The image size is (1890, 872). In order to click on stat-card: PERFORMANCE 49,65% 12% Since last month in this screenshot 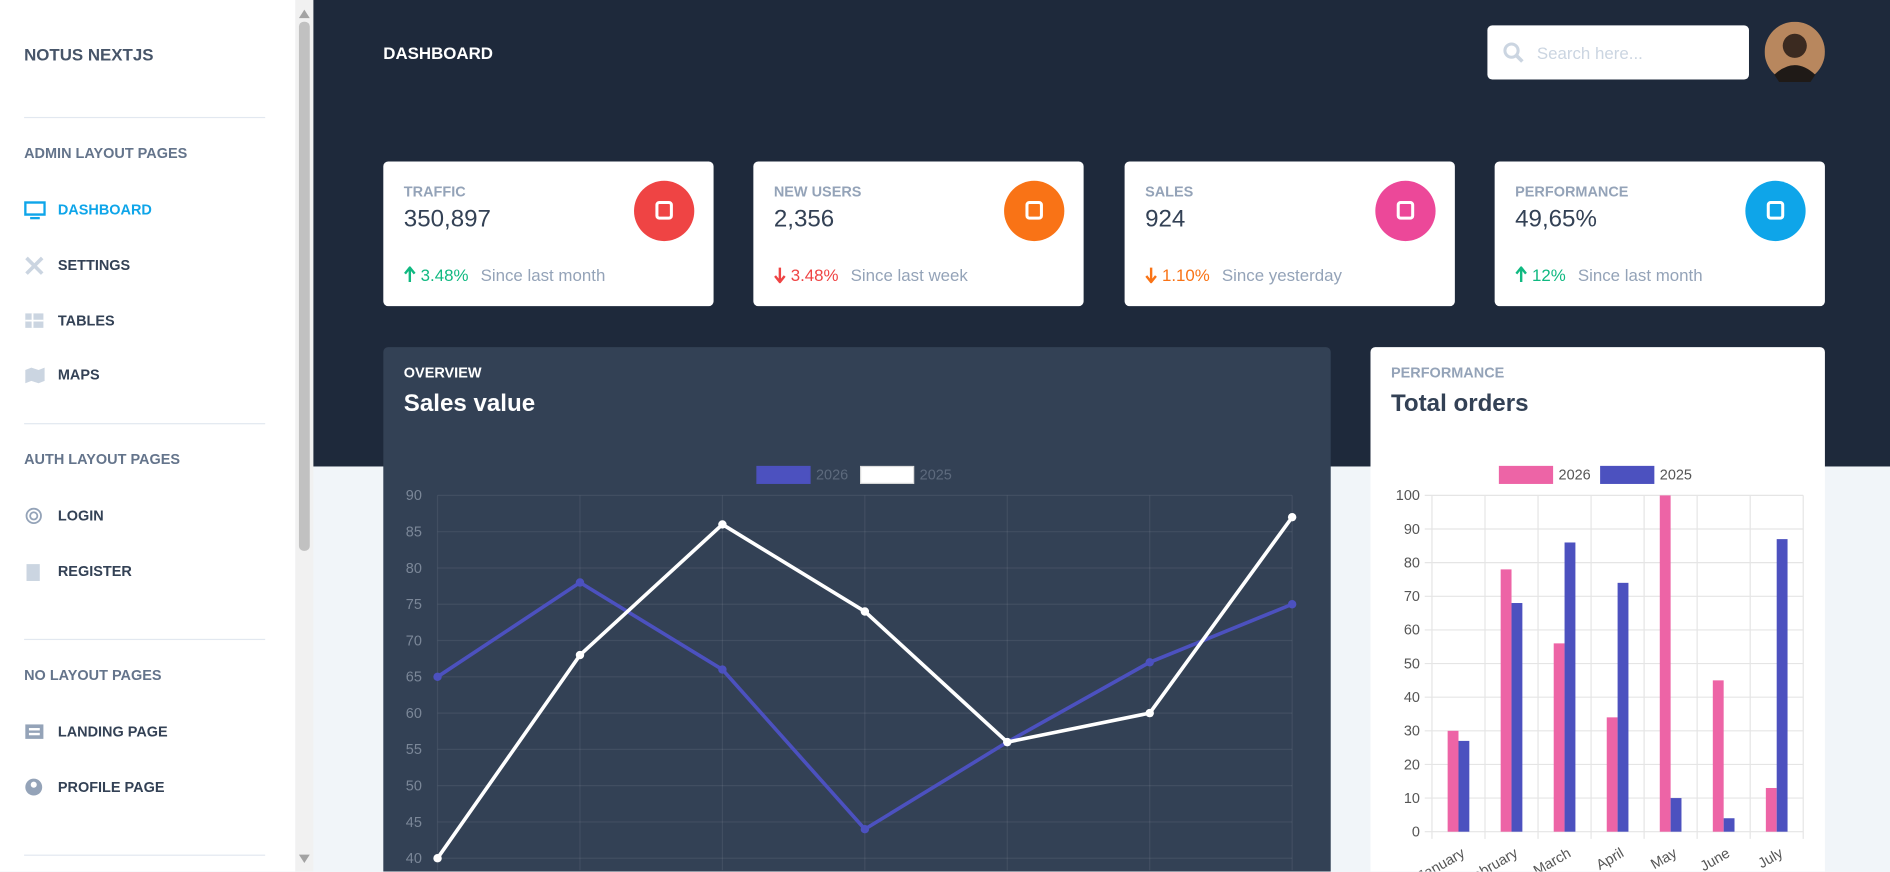, I will do `click(1659, 234)`.